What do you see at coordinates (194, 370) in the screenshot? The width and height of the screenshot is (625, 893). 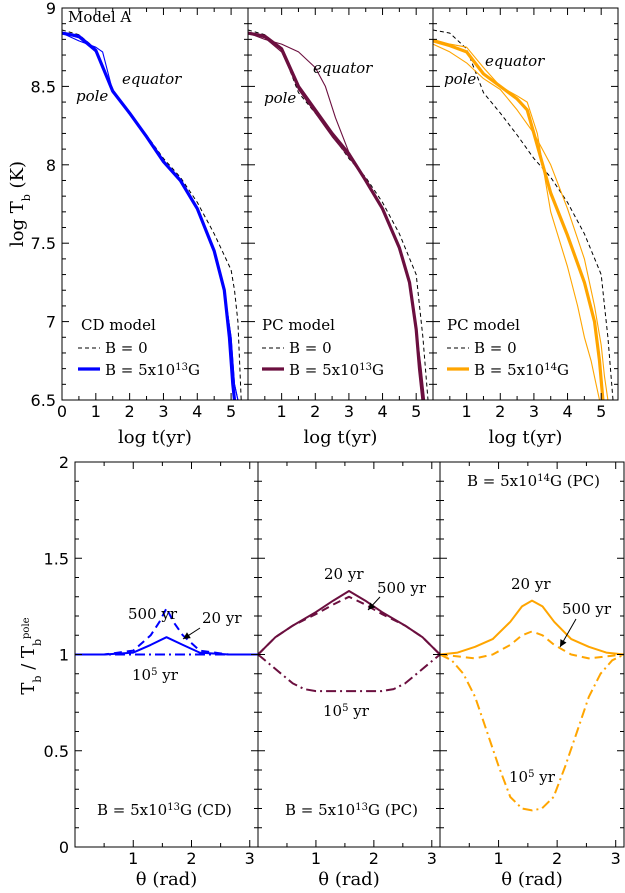 I see `top-left-legend-b-part: G` at bounding box center [194, 370].